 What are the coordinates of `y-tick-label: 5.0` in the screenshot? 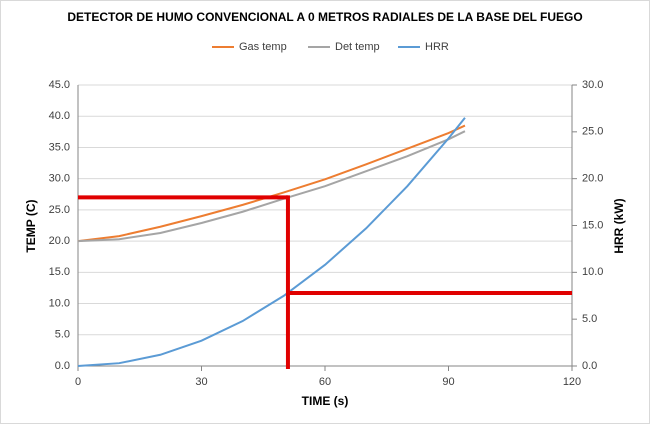 It's located at (62, 335).